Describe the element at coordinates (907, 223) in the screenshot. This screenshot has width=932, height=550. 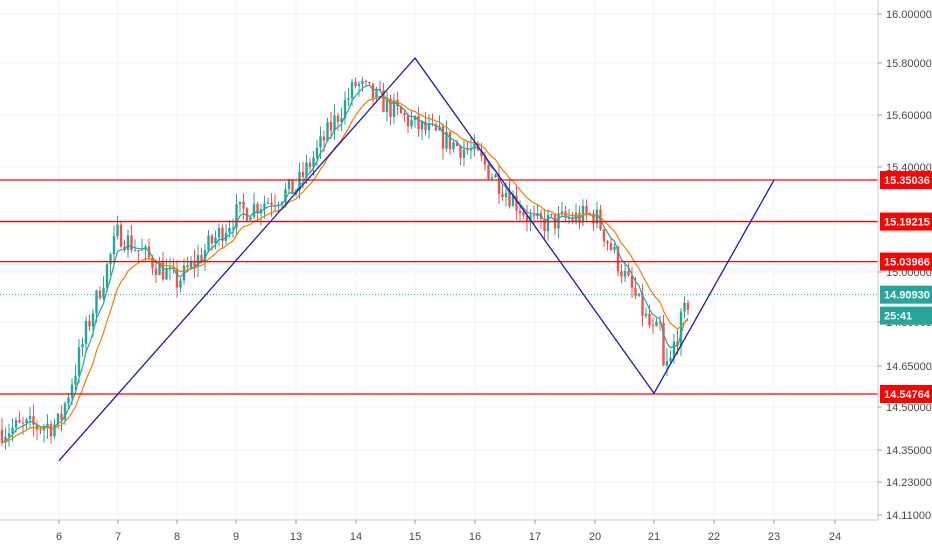
I see `level-price-tag: 15.19215` at that location.